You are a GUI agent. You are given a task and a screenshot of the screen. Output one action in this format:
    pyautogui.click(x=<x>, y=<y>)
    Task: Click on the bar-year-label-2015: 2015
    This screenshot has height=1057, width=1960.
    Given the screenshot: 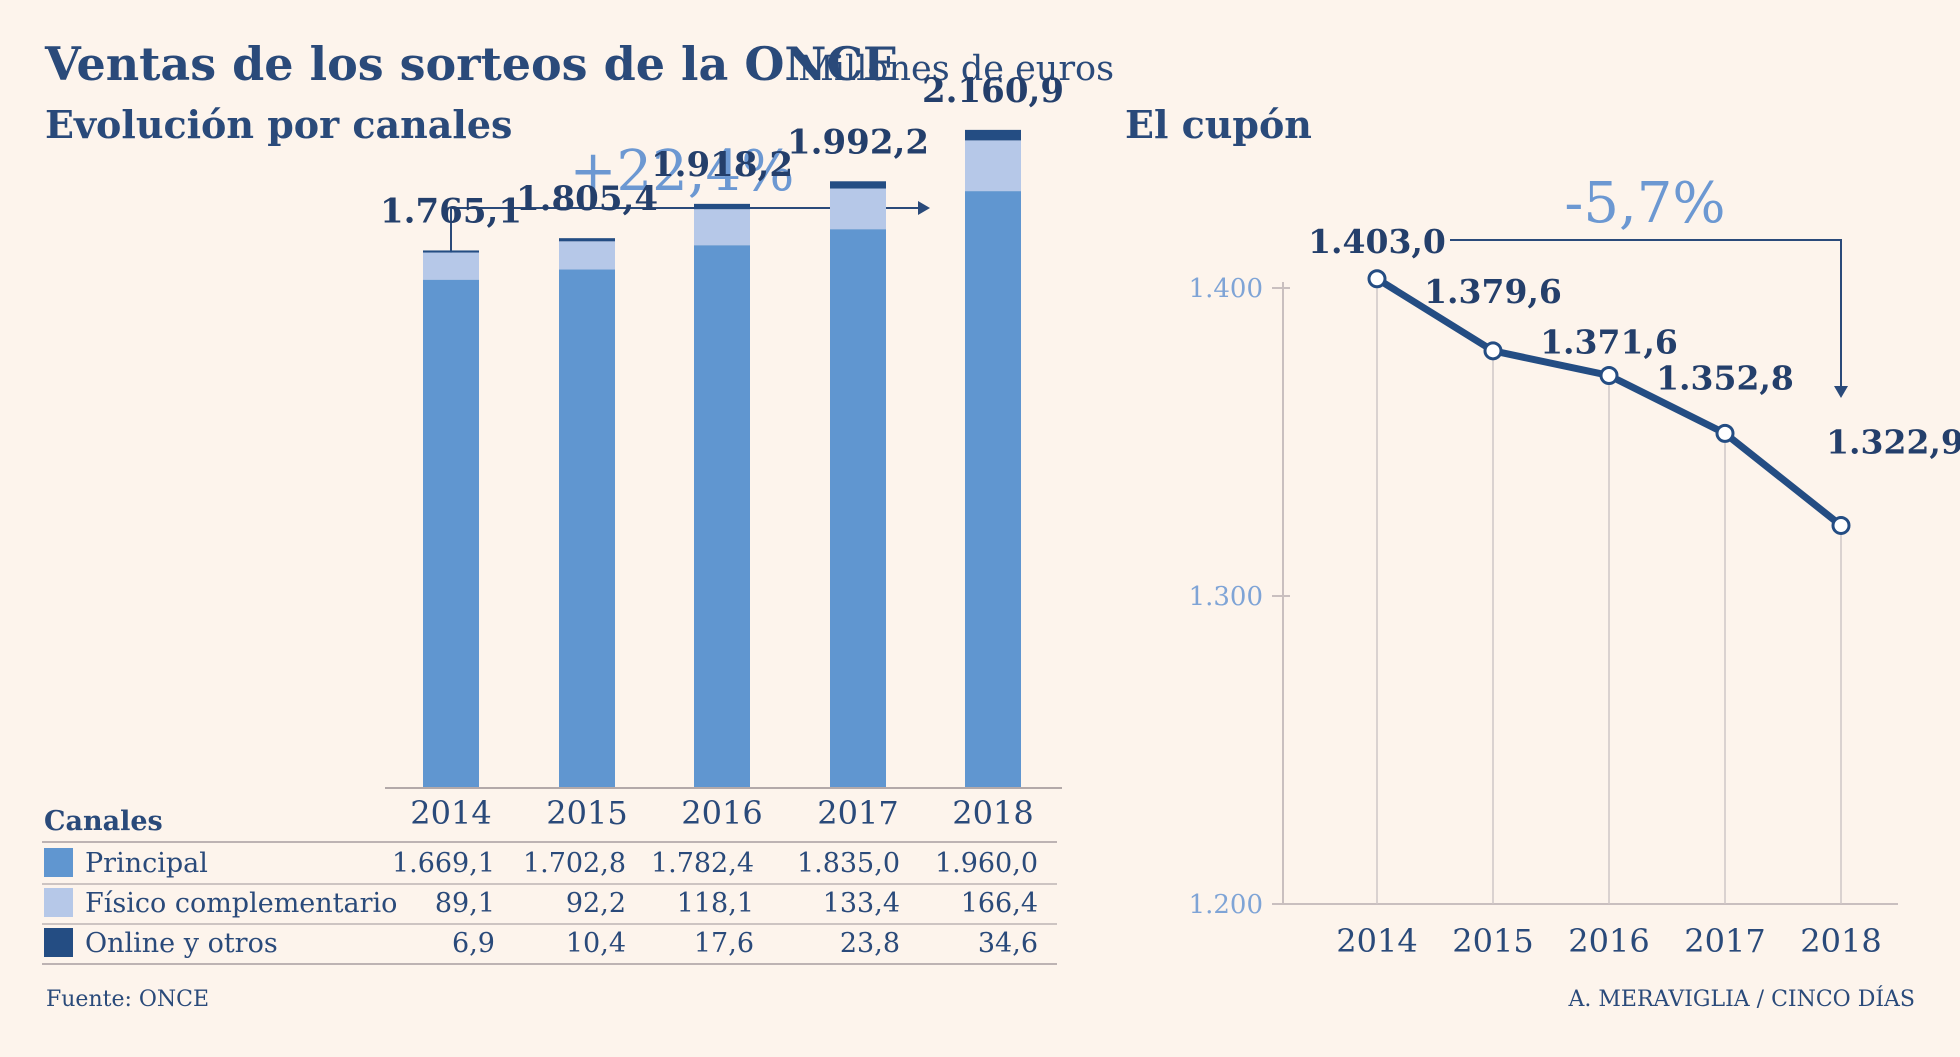 What is the action you would take?
    pyautogui.click(x=586, y=813)
    